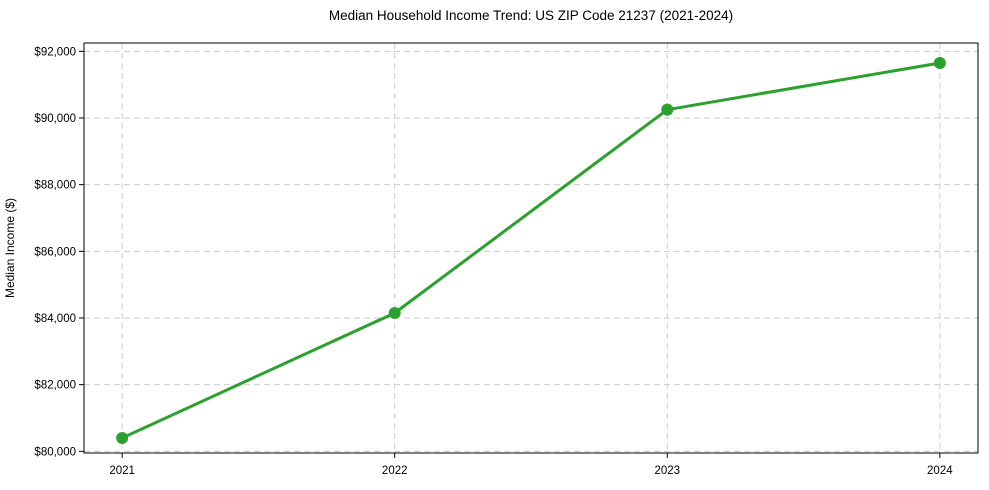 Image resolution: width=989 pixels, height=490 pixels. I want to click on y-tick-label: $88,000, so click(55, 186).